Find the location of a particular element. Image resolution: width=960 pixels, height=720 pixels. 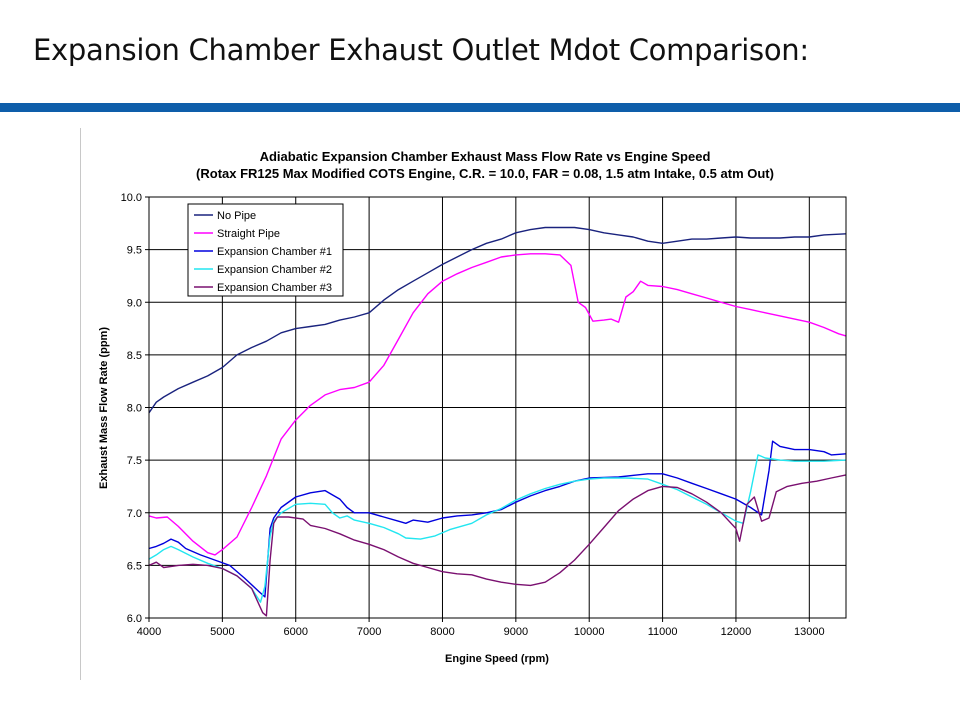

x-tick-label: 4000 is located at coordinates (149, 632).